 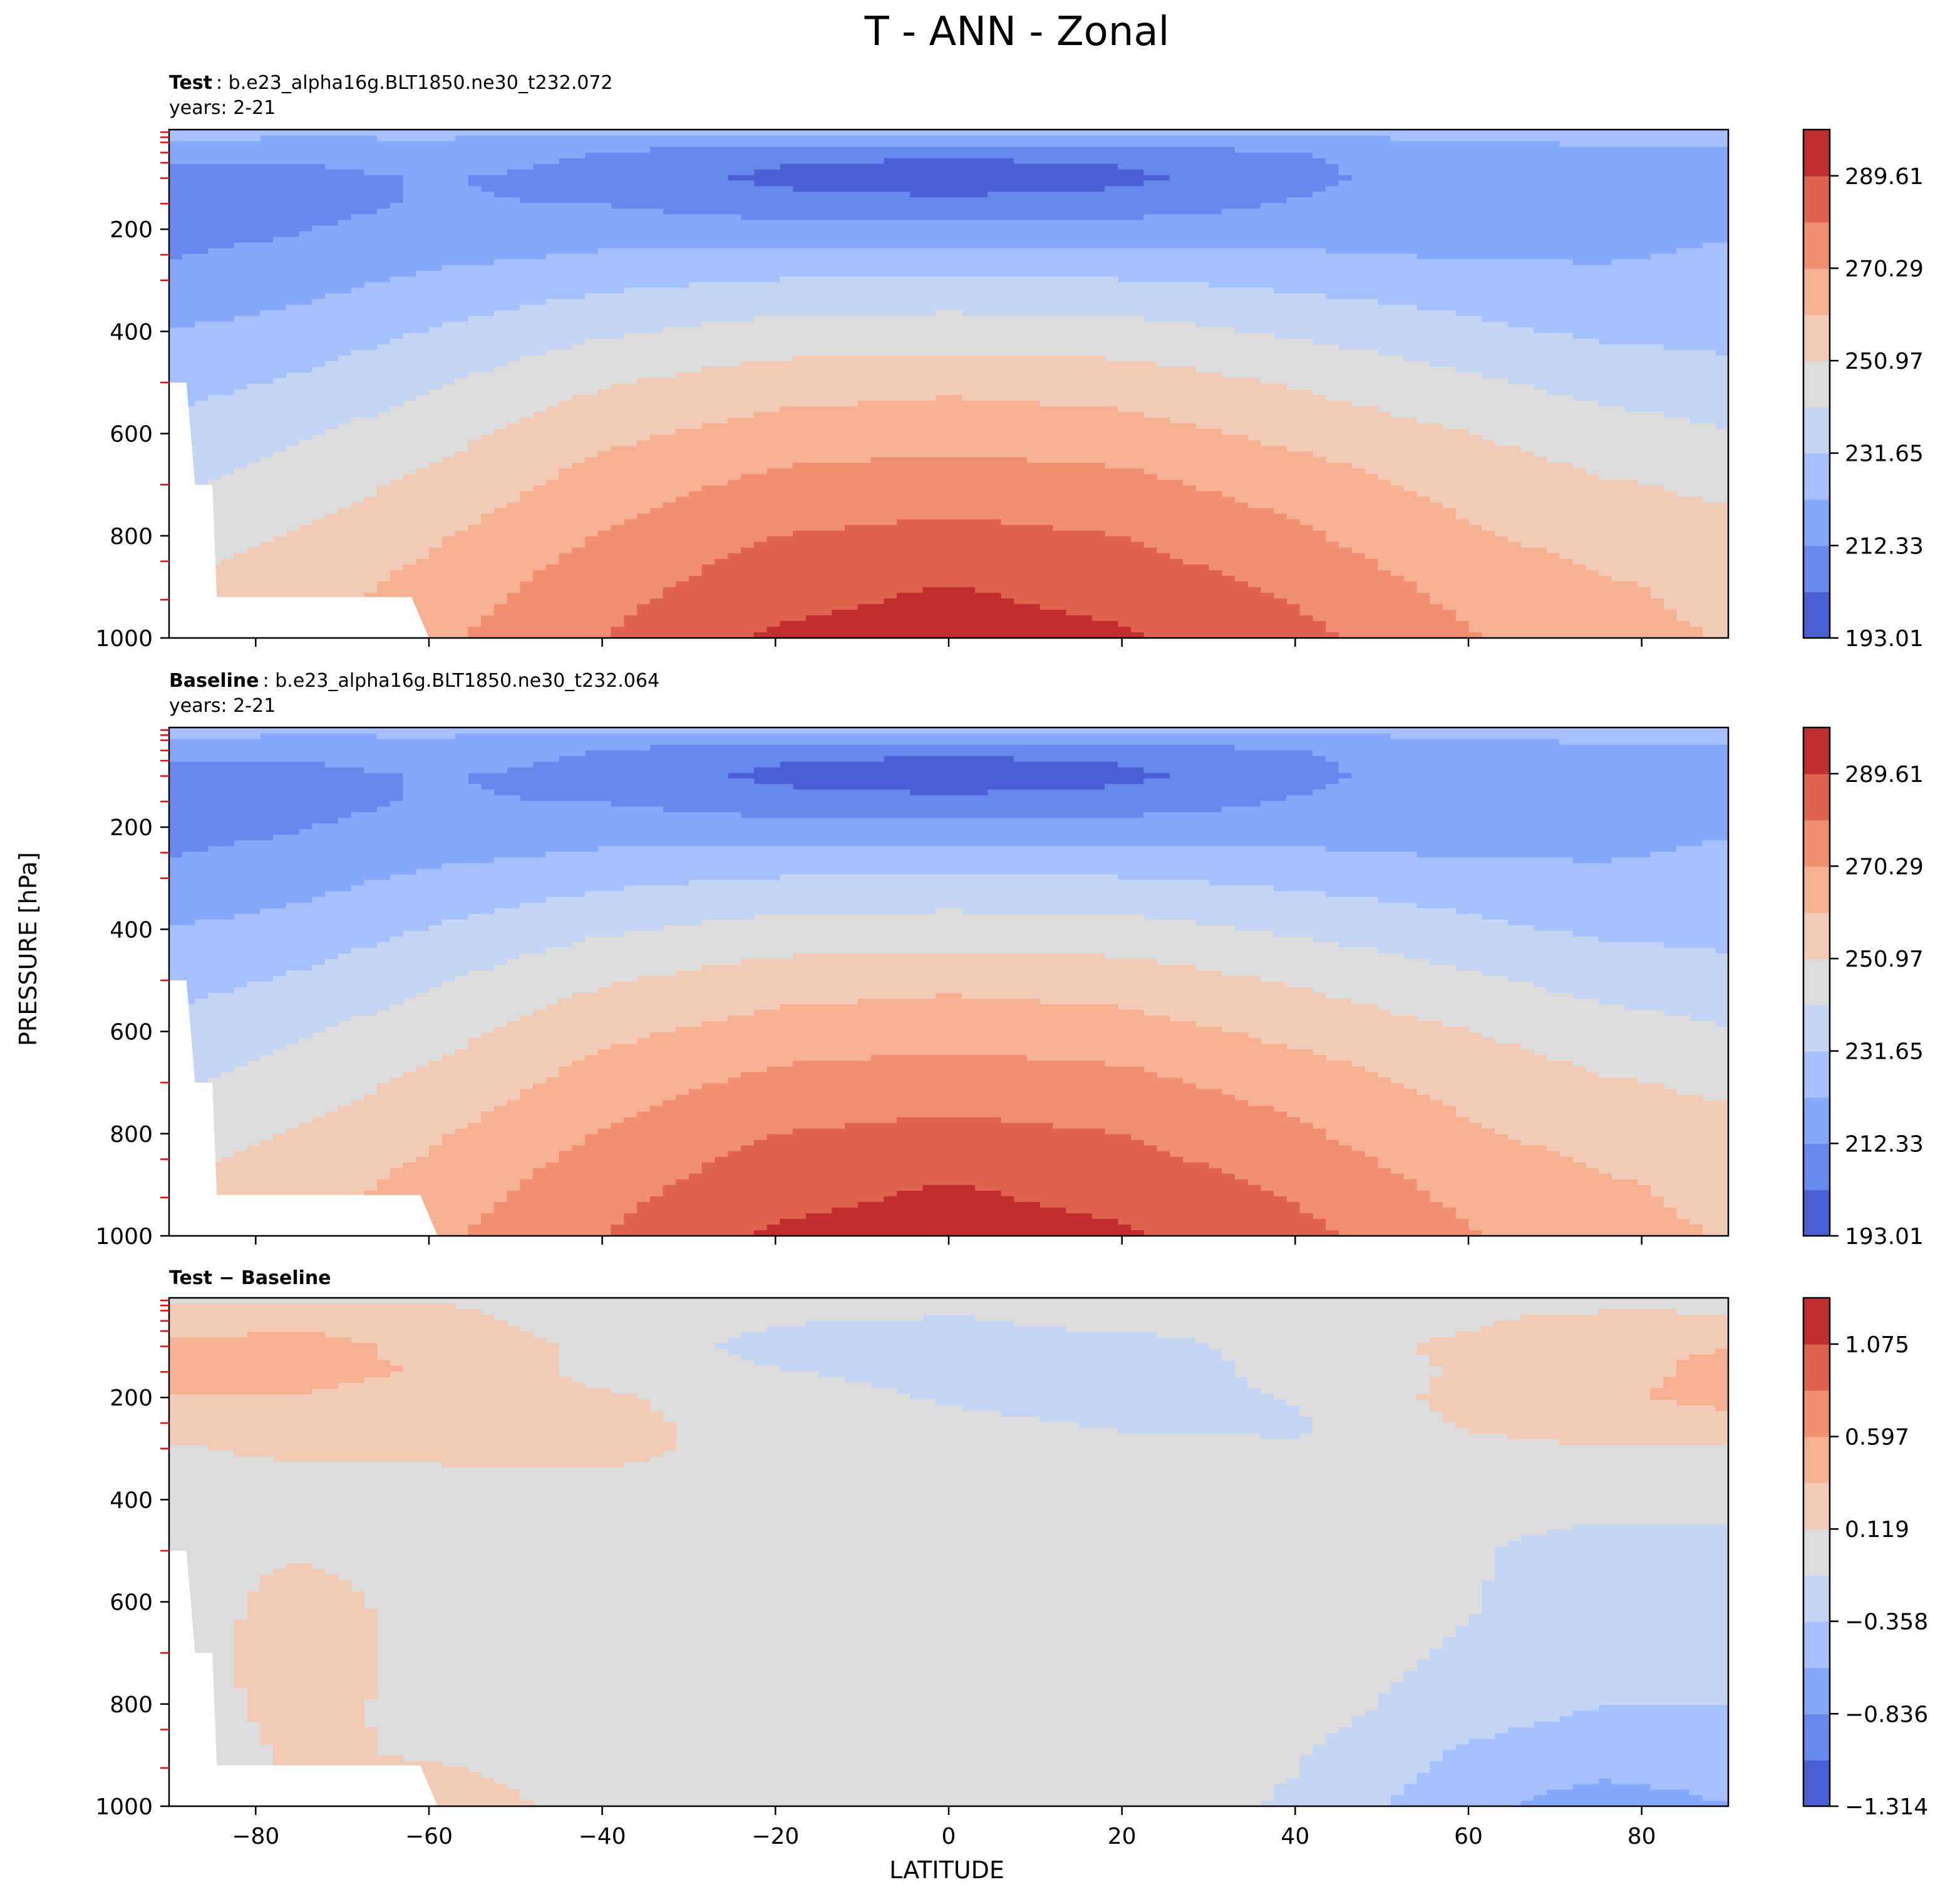 What do you see at coordinates (223, 706) in the screenshot?
I see `panel-years: years: 2-21` at bounding box center [223, 706].